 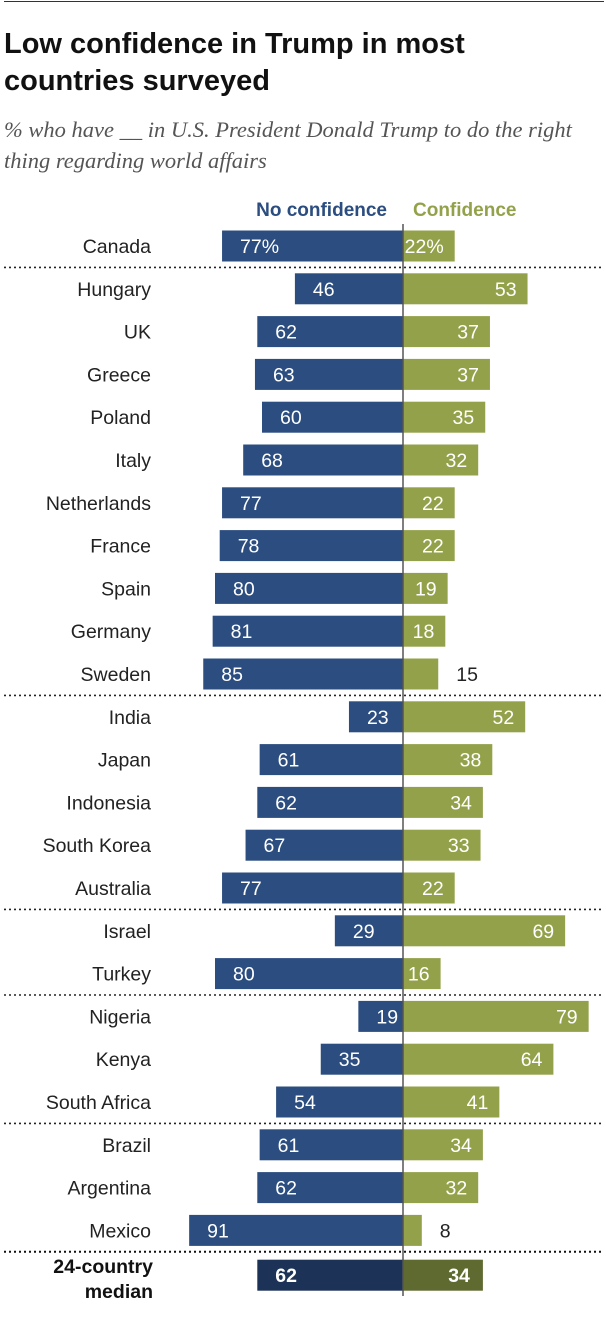 I want to click on bar-confidence-sweden, so click(x=421, y=674).